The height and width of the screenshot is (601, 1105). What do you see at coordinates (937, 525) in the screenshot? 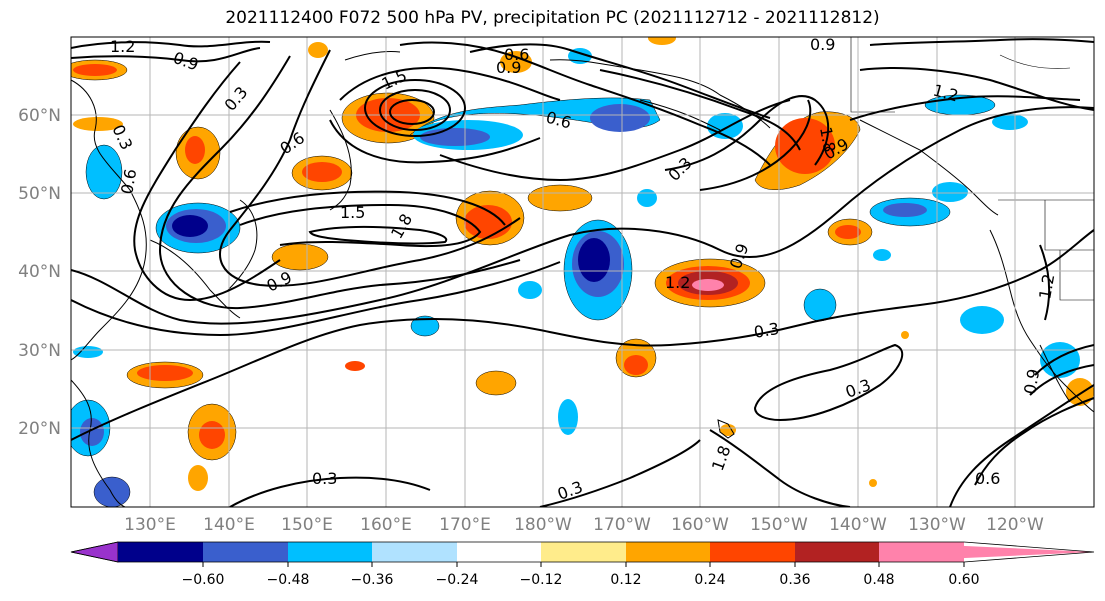
I see `lon-label: 130°W` at bounding box center [937, 525].